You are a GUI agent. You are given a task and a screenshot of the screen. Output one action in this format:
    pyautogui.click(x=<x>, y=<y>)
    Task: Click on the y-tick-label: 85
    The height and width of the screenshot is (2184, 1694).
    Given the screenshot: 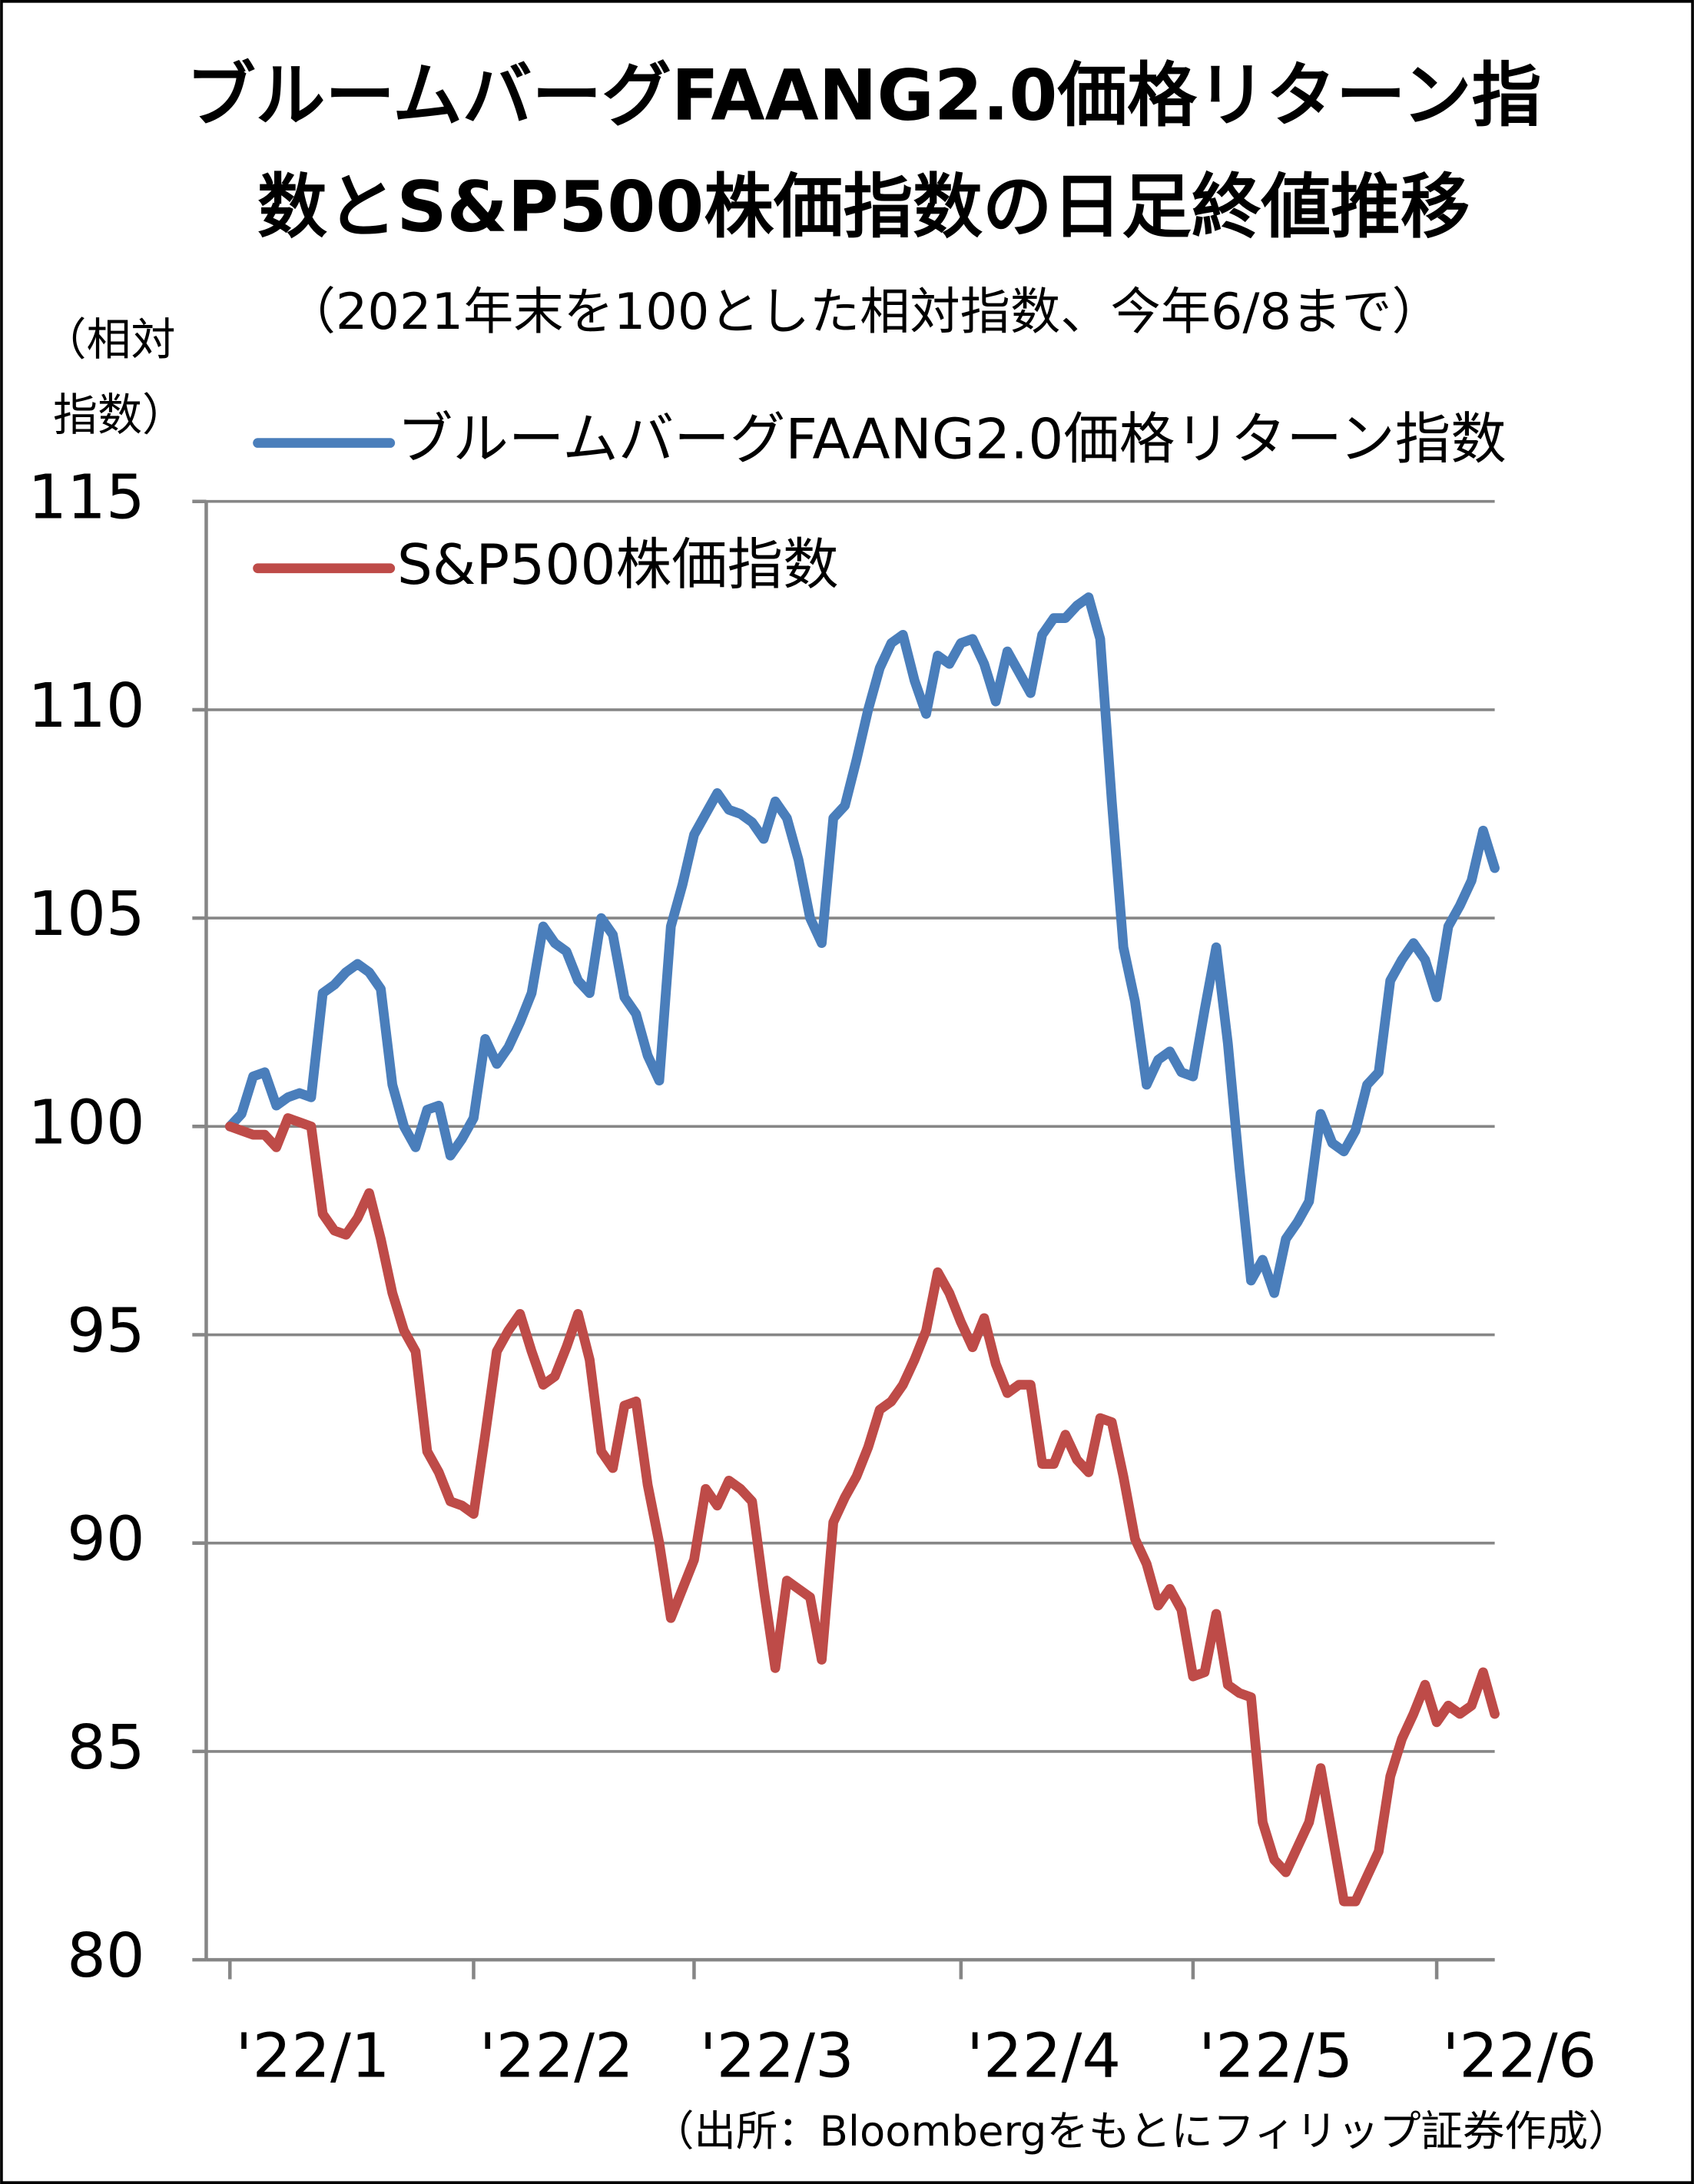 What is the action you would take?
    pyautogui.click(x=106, y=1747)
    